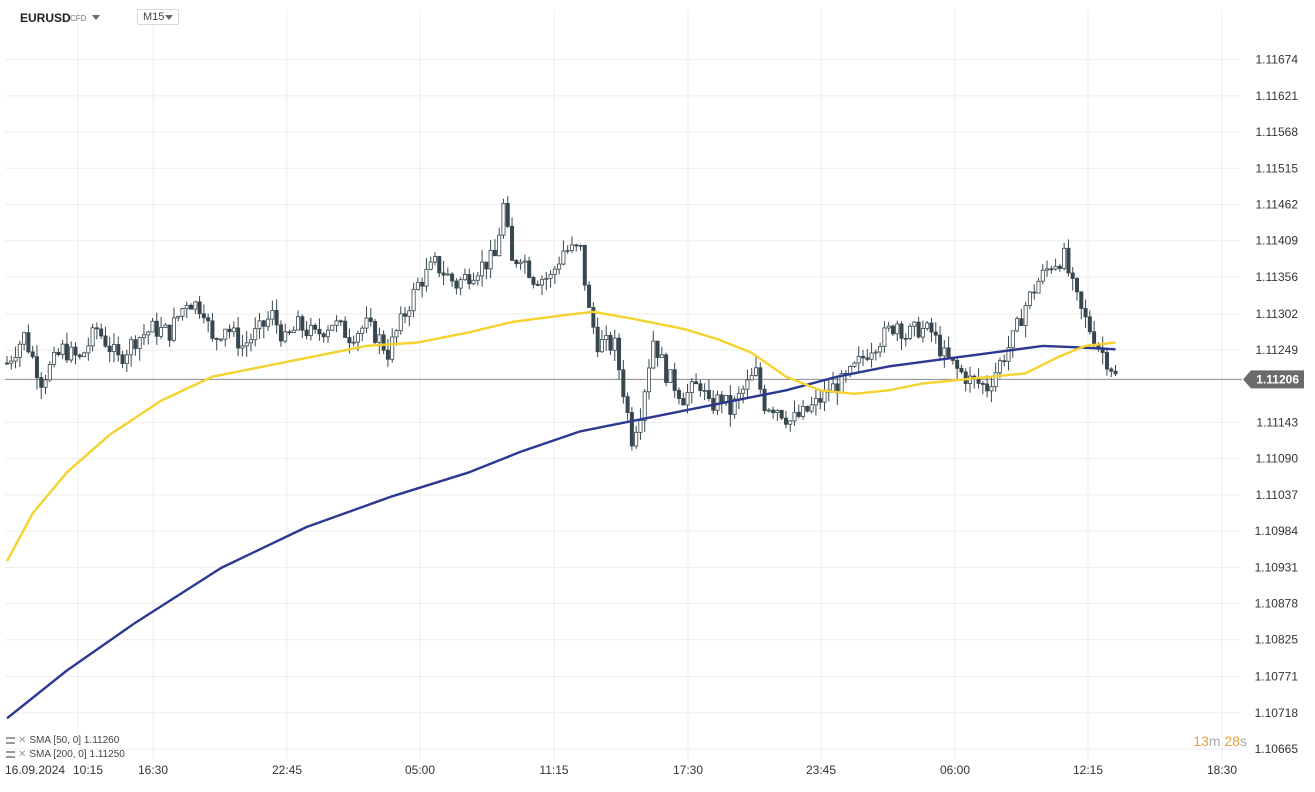 This screenshot has height=792, width=1315. Describe the element at coordinates (35, 770) in the screenshot. I see `start-date-label: 16.09.2024` at that location.